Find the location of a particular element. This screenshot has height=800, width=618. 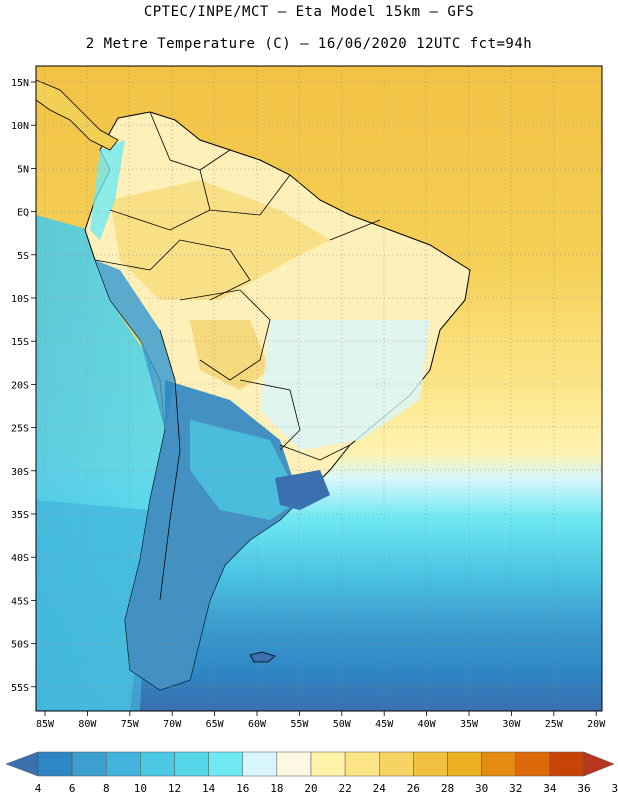

colorbar-level-label: 20 is located at coordinates (310, 788).